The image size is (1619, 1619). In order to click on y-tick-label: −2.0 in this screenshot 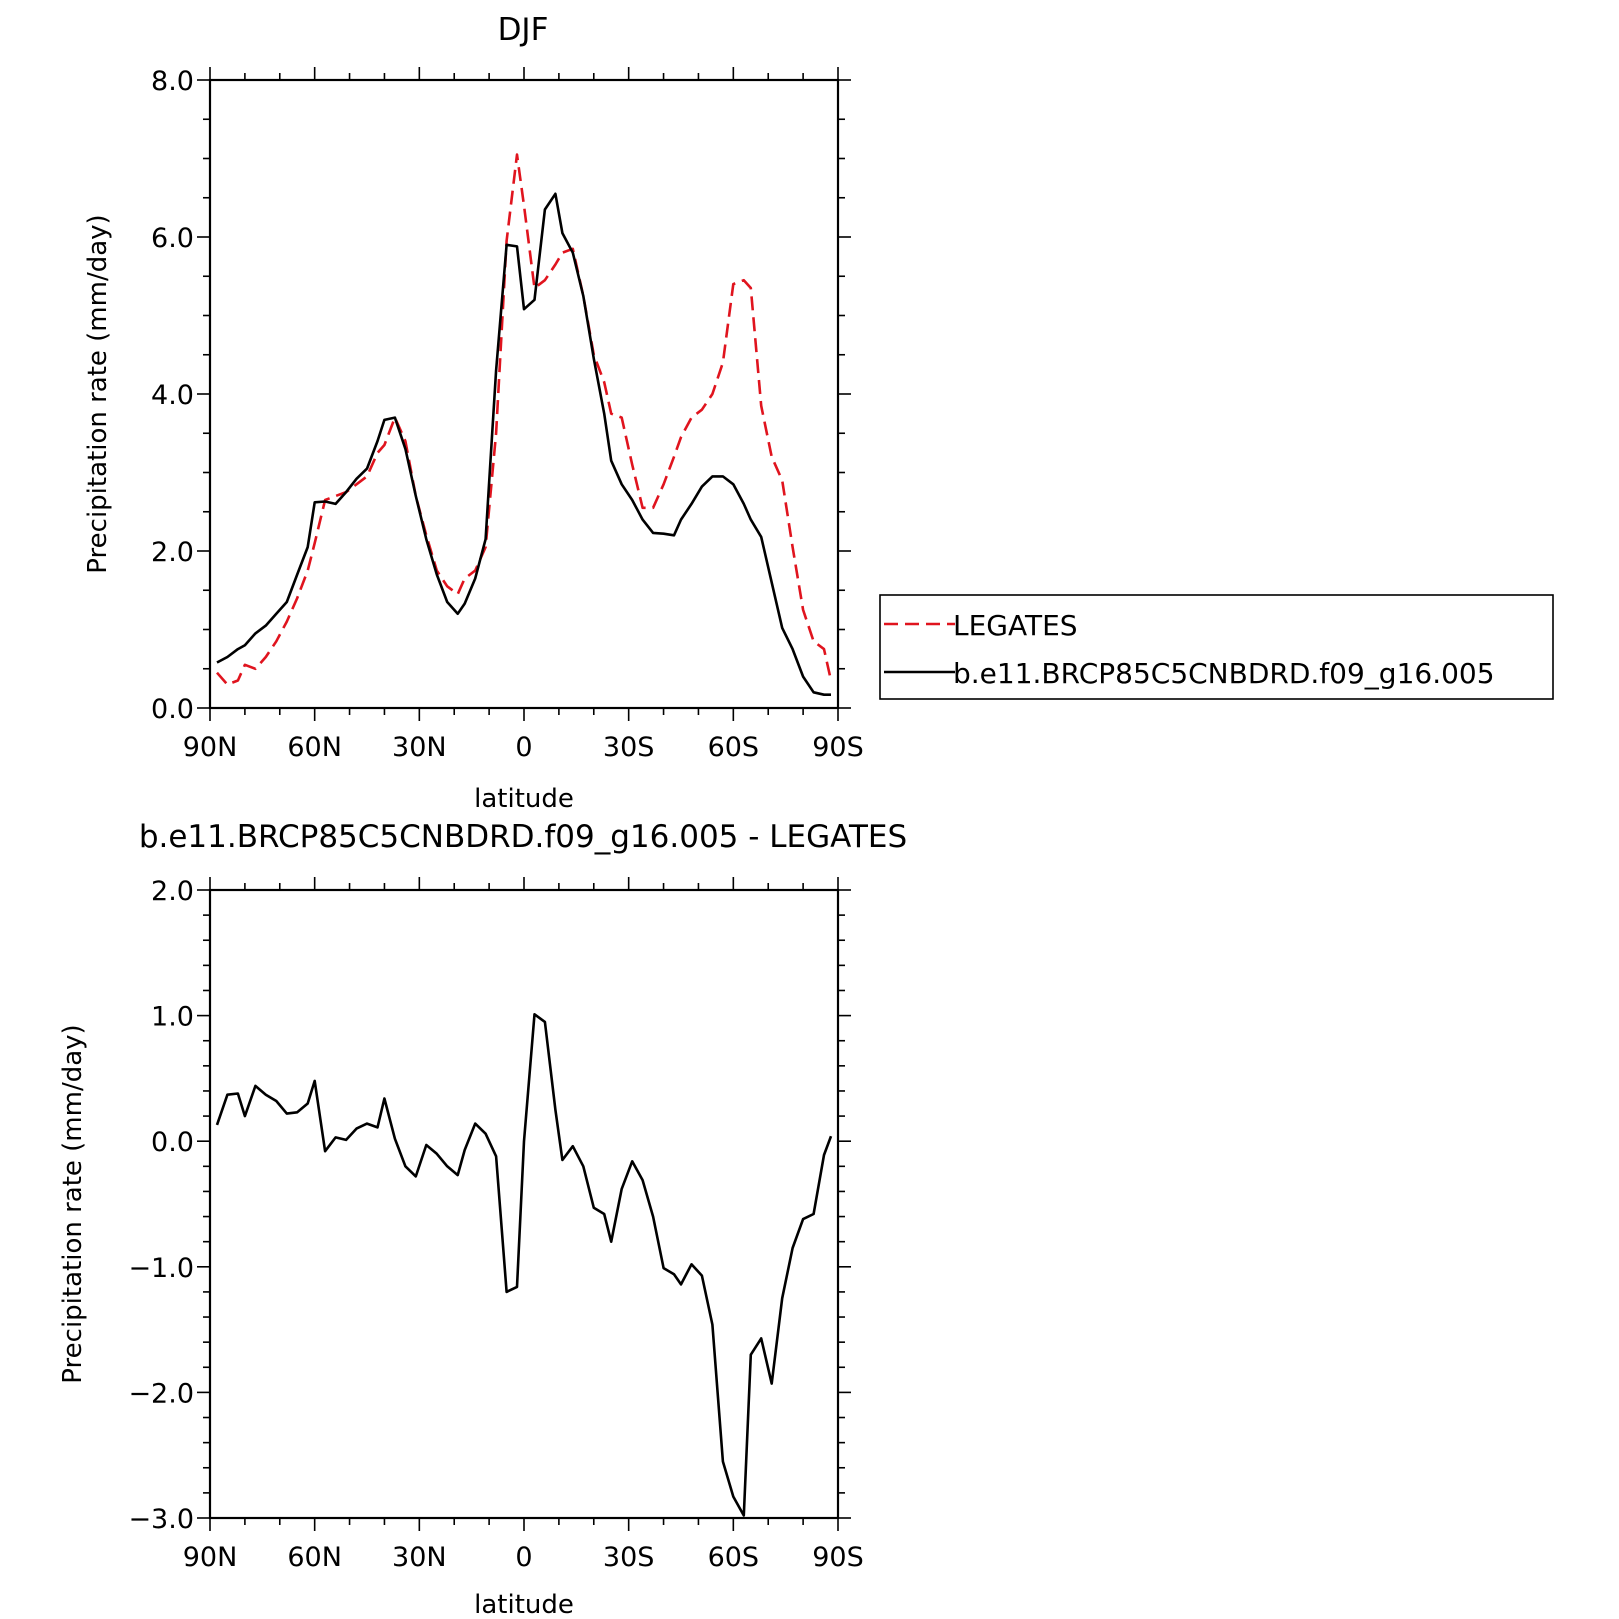, I will do `click(161, 1393)`.